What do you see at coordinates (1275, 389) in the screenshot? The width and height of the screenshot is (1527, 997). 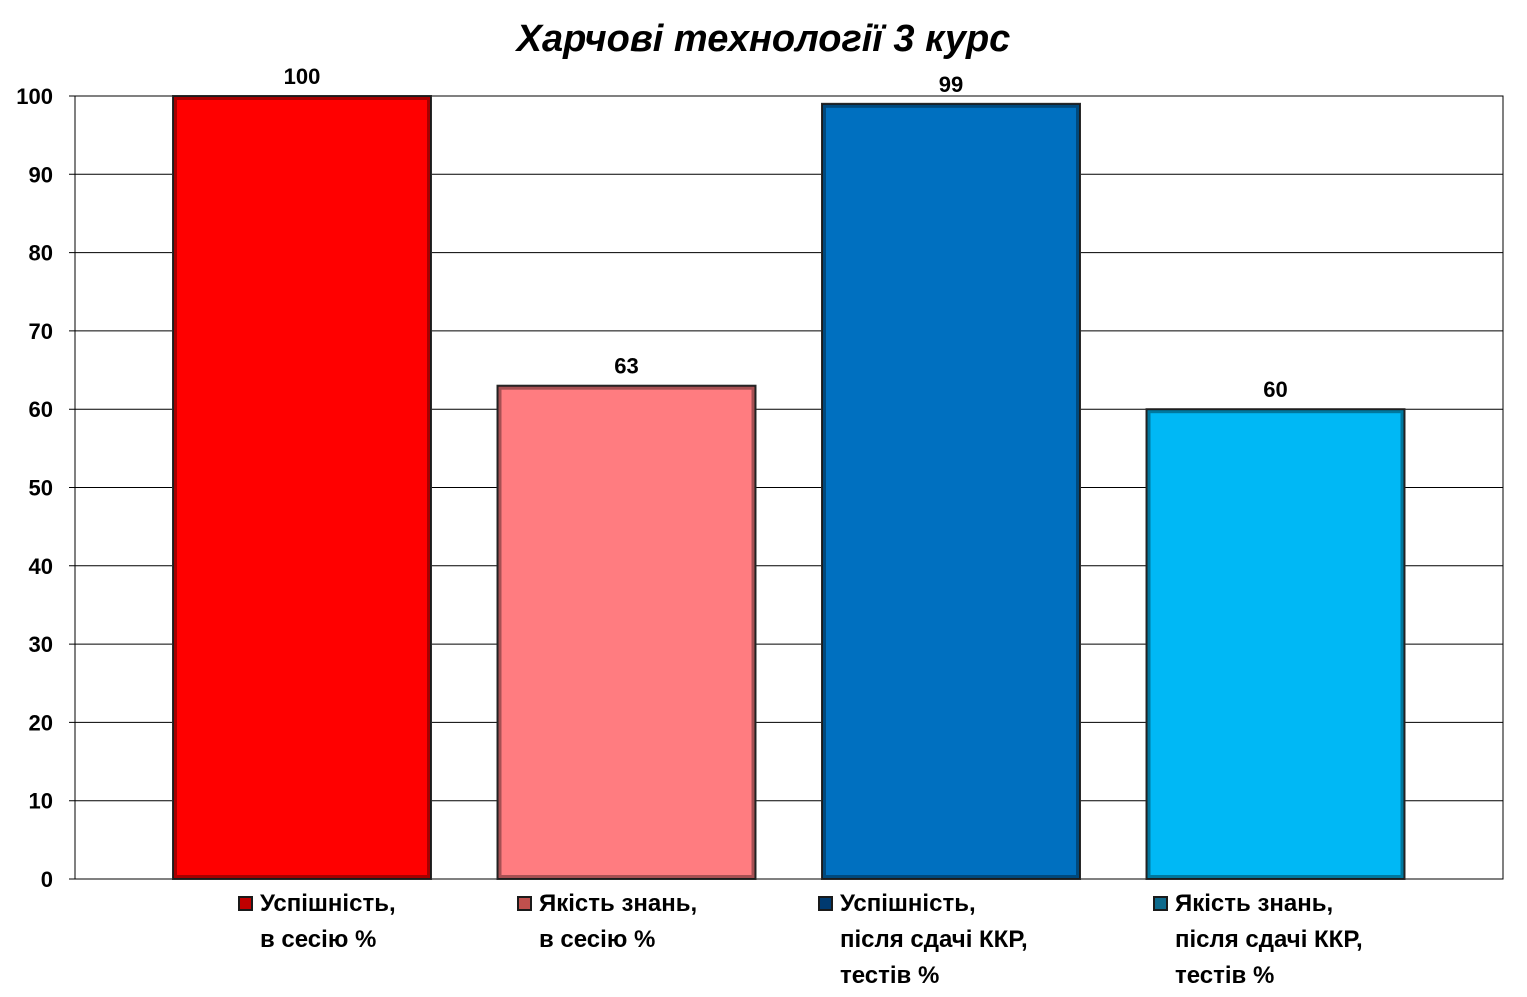 I see `data-label: 60` at bounding box center [1275, 389].